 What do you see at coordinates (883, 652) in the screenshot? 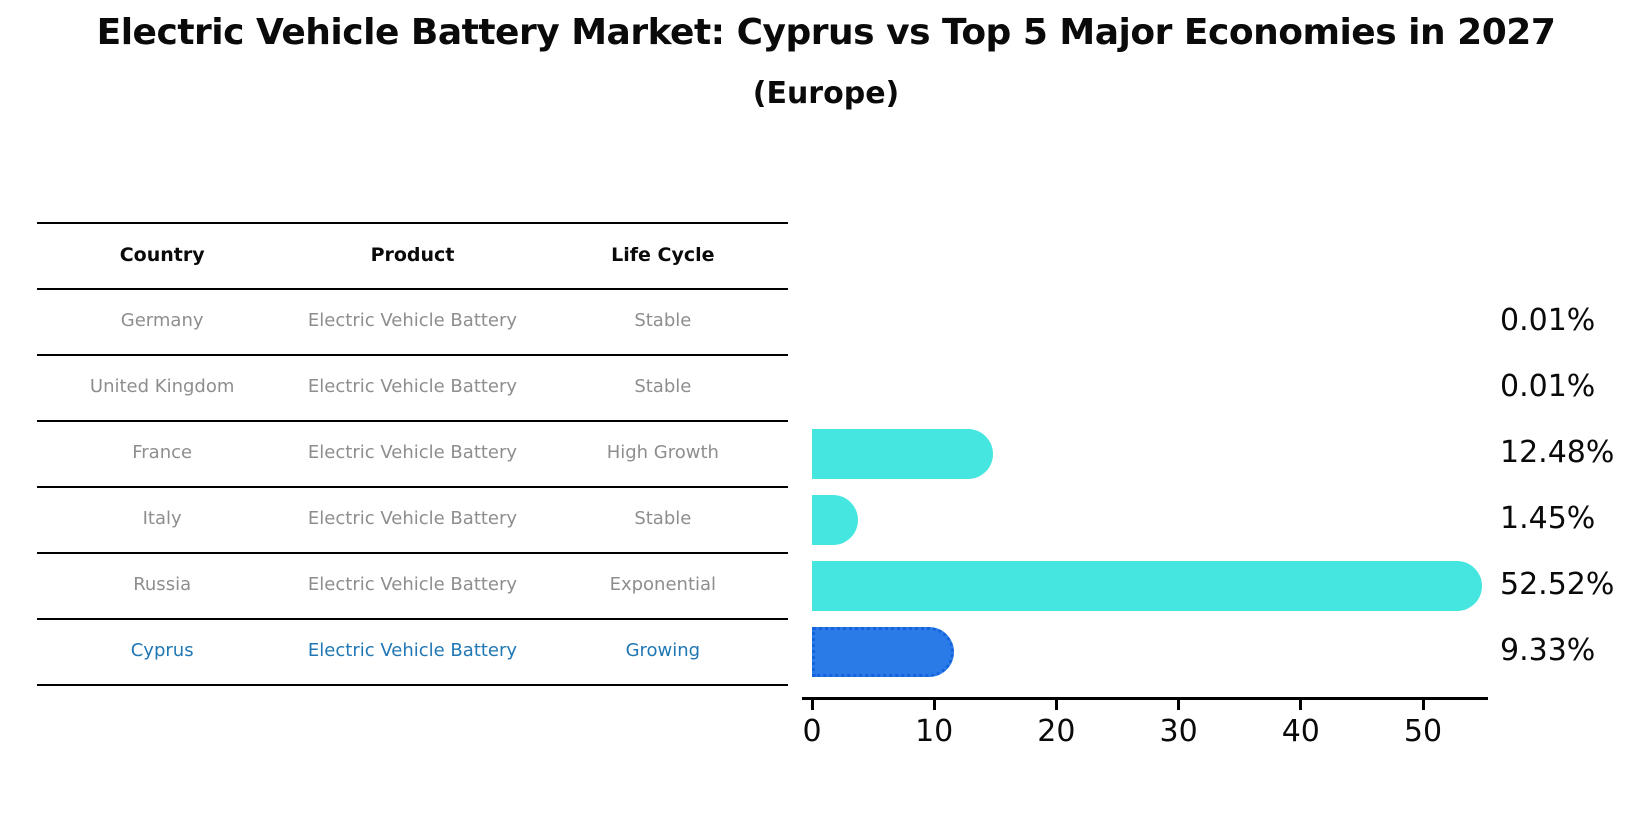
I see `bar-cyprus` at bounding box center [883, 652].